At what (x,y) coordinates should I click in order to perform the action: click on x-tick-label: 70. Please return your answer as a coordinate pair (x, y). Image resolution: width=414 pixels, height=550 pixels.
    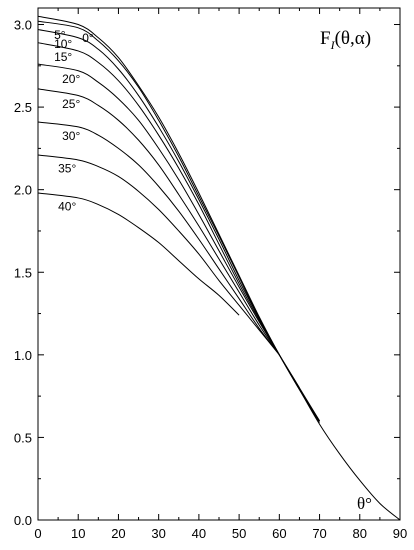
    Looking at the image, I should click on (319, 533).